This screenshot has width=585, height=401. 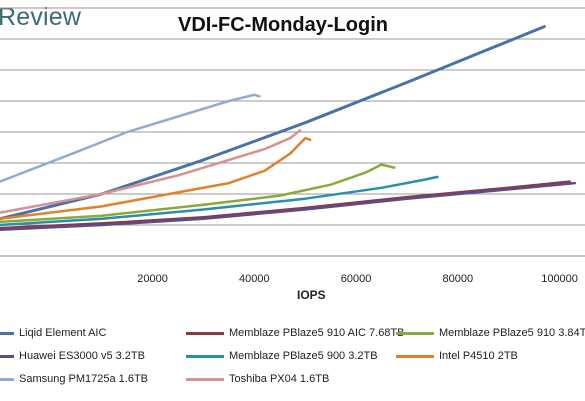 What do you see at coordinates (478, 356) in the screenshot?
I see `legend-label: Intel P4510 2TB` at bounding box center [478, 356].